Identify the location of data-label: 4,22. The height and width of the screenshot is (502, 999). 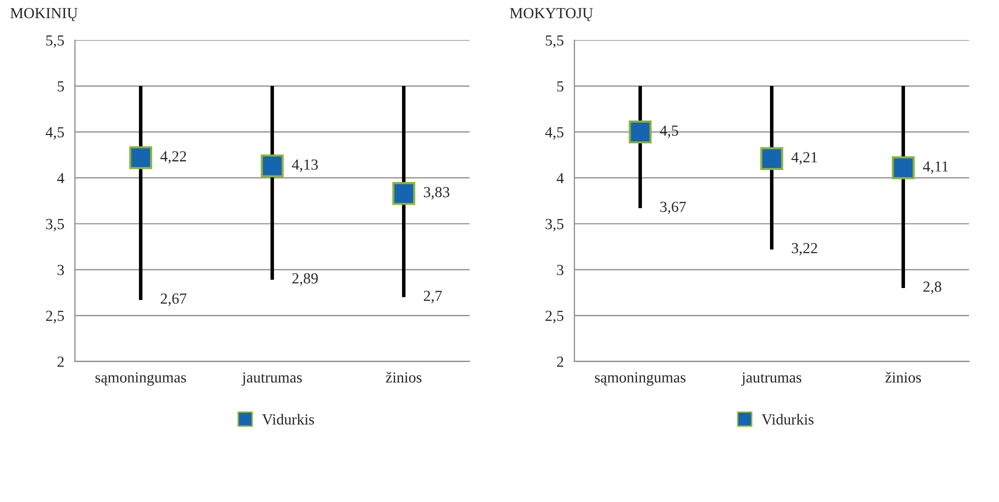
(173, 157).